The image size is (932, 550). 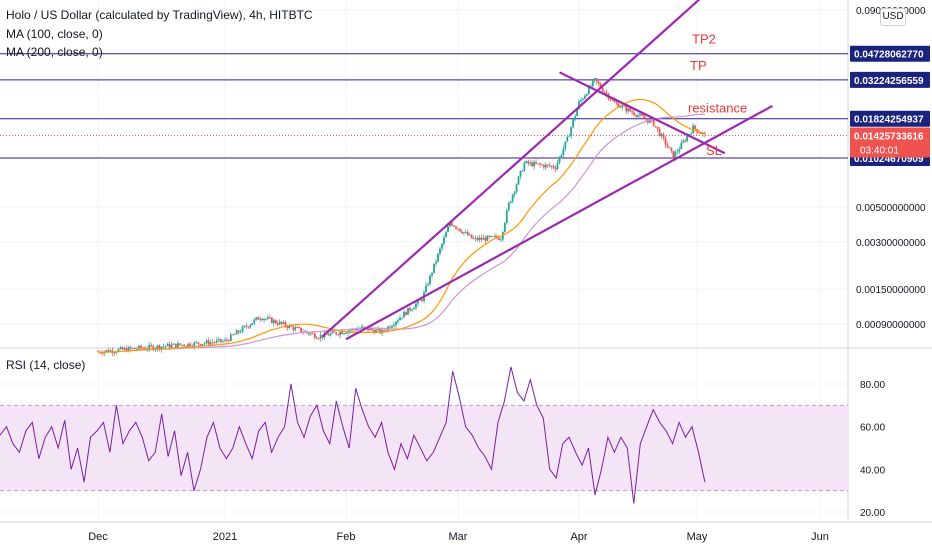 What do you see at coordinates (893, 17) in the screenshot?
I see `currency-button: USD` at bounding box center [893, 17].